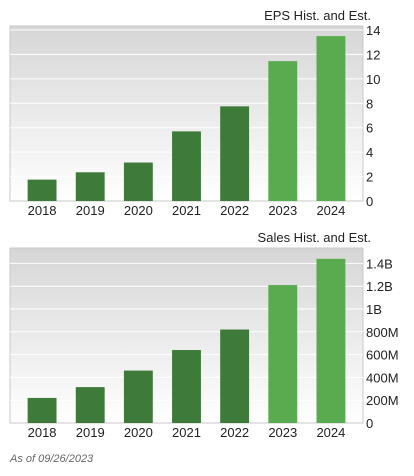  What do you see at coordinates (369, 201) in the screenshot?
I see `eps-y-tick-label: 0` at bounding box center [369, 201].